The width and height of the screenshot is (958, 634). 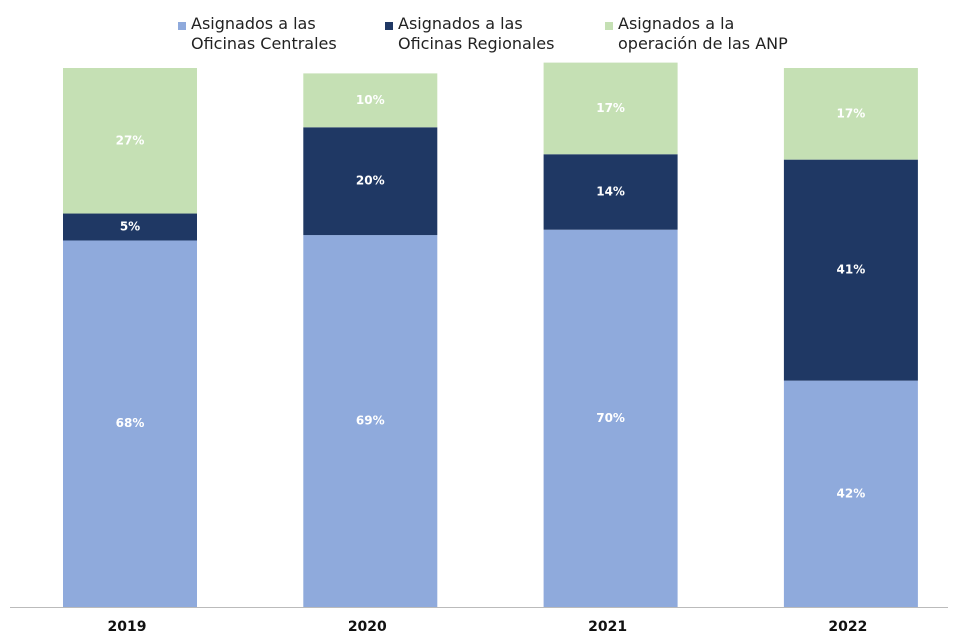 I want to click on data-label: 27%, so click(x=130, y=140).